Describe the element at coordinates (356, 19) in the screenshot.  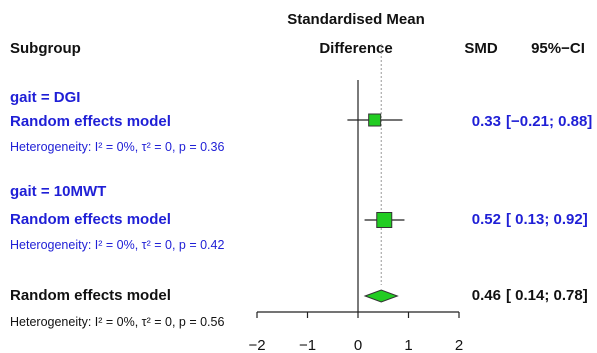
I see `header-effect-line1: Standardised Mean` at that location.